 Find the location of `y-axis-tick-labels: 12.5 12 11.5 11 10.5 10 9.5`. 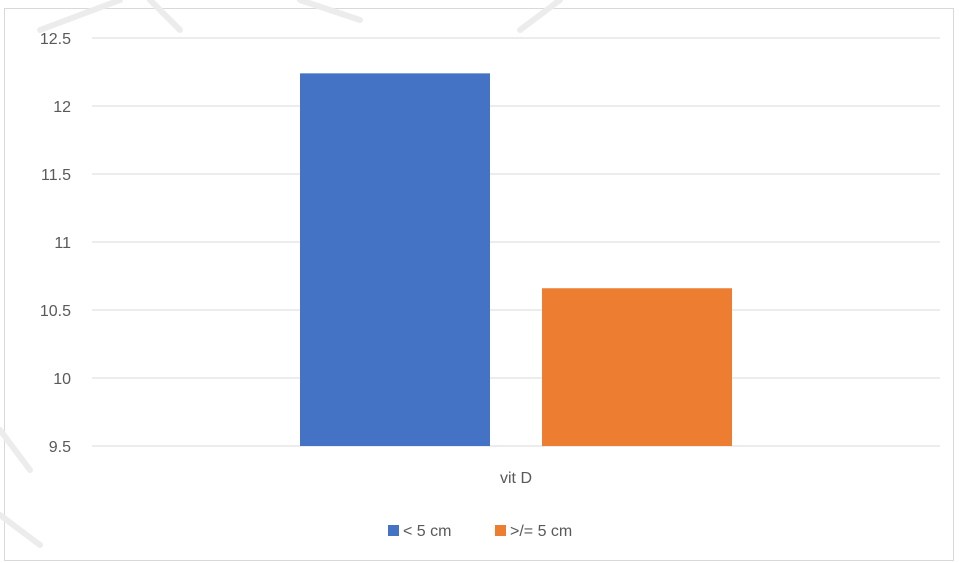

y-axis-tick-labels: 12.5 12 11.5 11 10.5 10 9.5 is located at coordinates (55, 243).